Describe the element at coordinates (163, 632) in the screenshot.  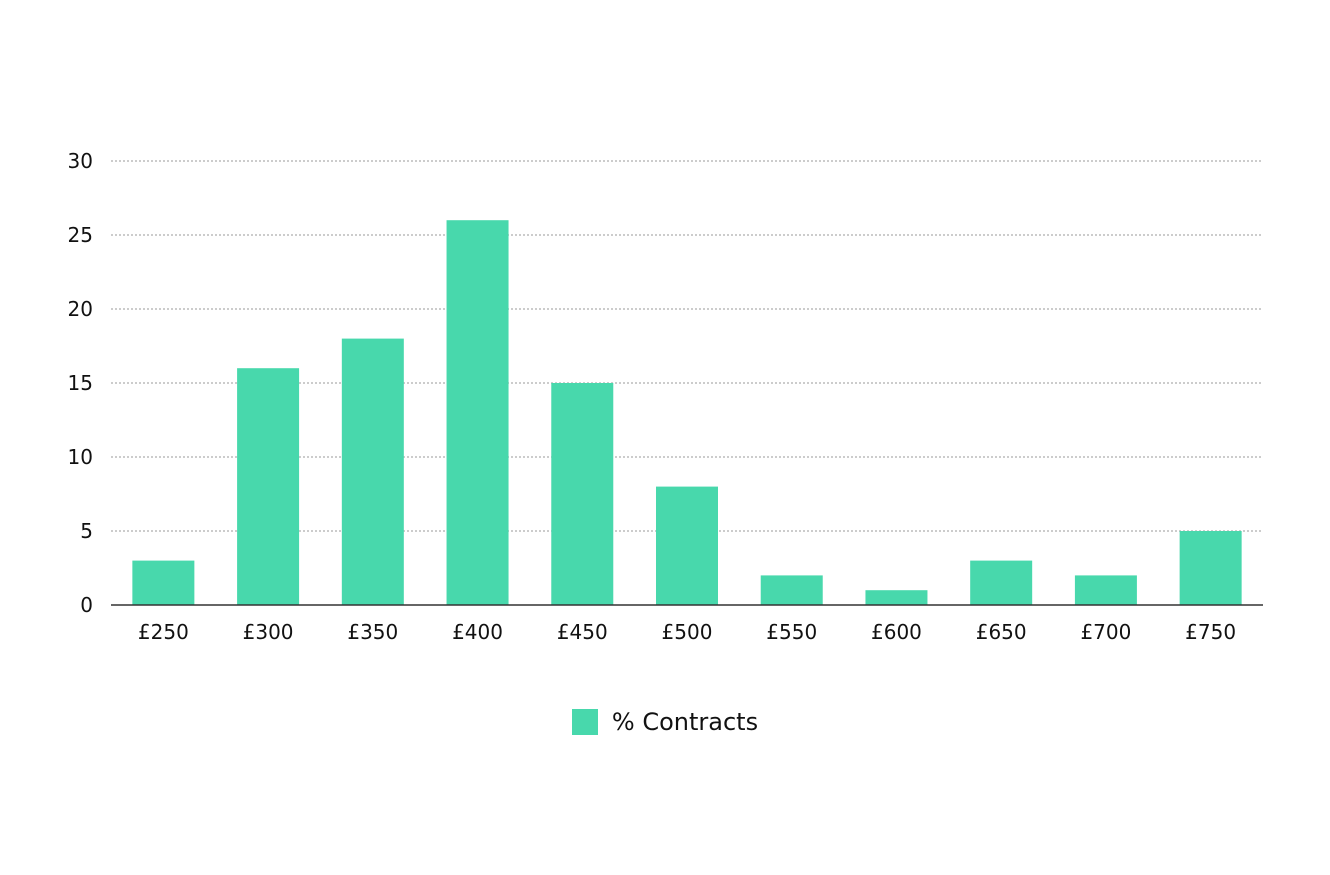
I see `x-tick-label: £250` at that location.